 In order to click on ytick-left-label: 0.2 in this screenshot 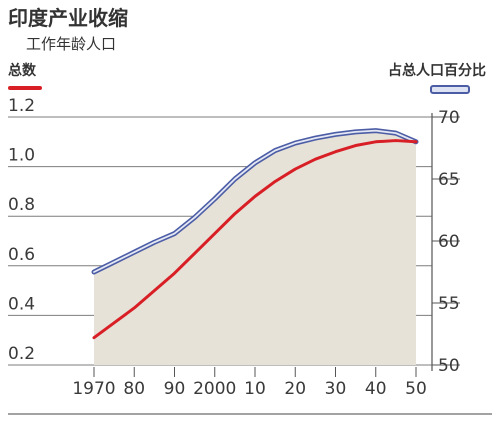, I will do `click(21, 354)`.